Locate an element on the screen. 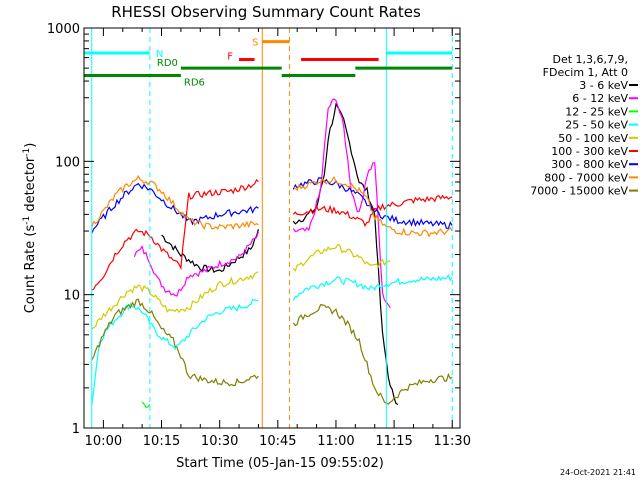  y-axis-label: Count Rate (s-1 detector-1) is located at coordinates (30, 228).